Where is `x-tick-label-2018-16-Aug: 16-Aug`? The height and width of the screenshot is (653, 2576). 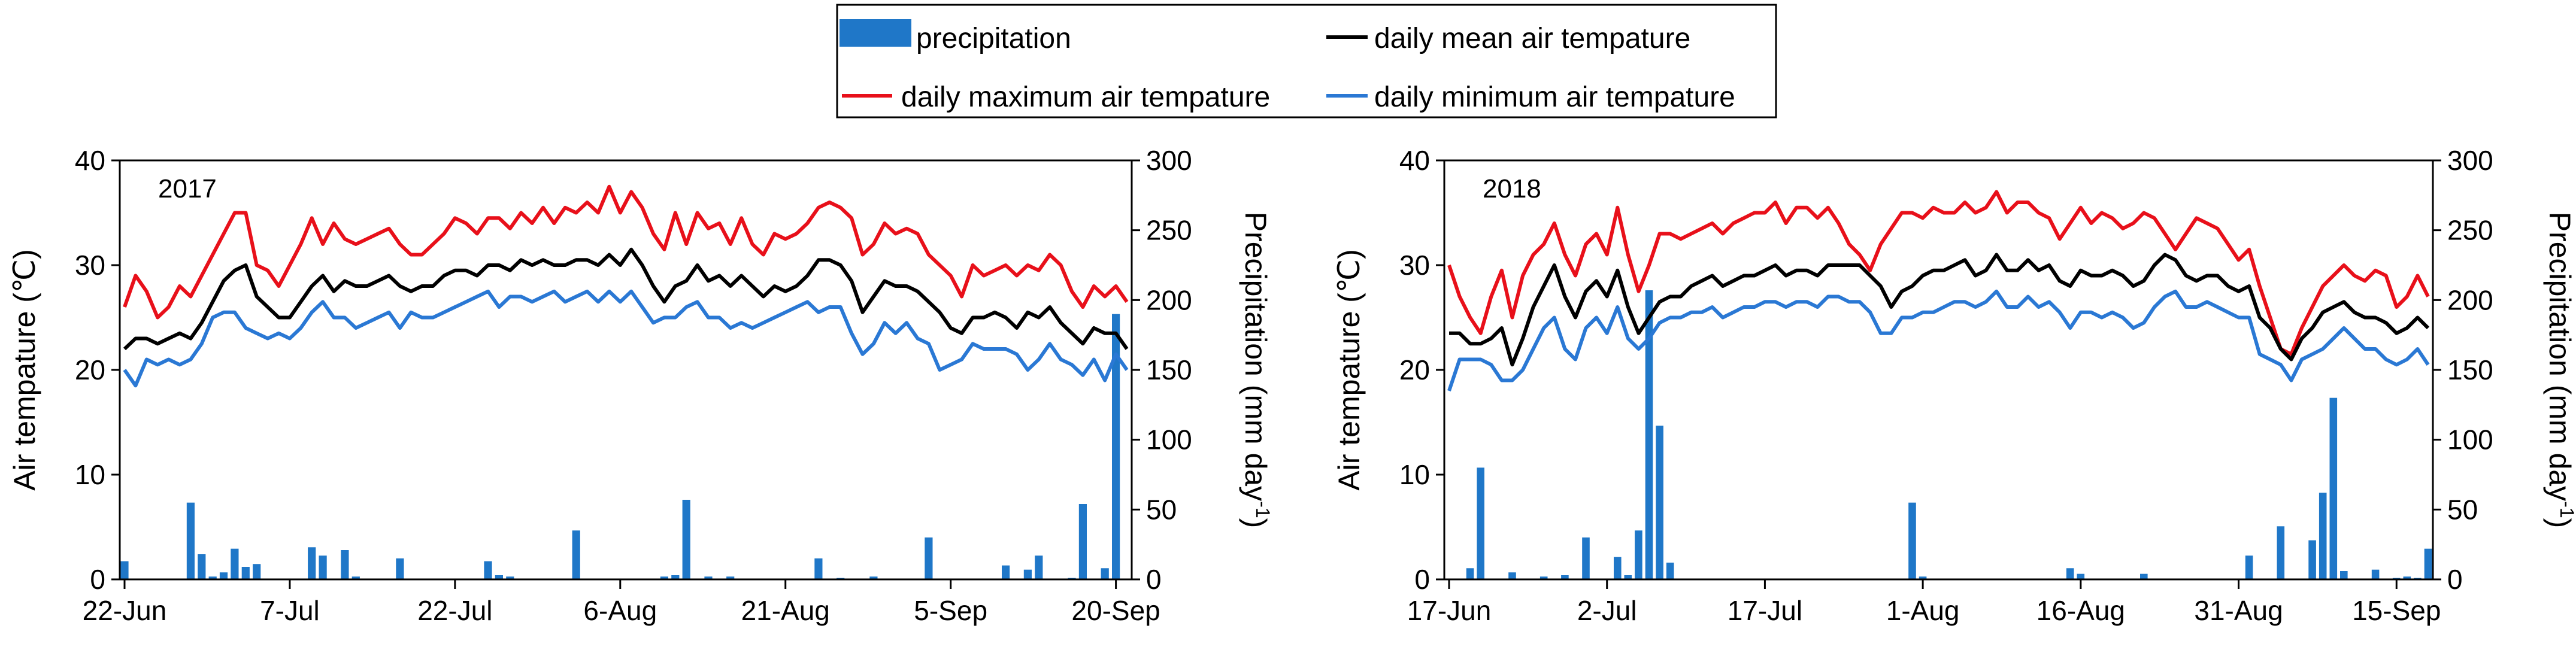 x-tick-label-2018-16-Aug: 16-Aug is located at coordinates (2080, 610).